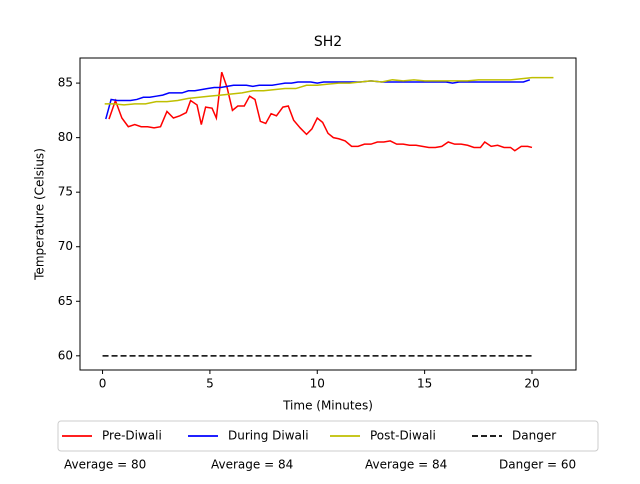 This screenshot has width=640, height=484. What do you see at coordinates (103, 384) in the screenshot?
I see `x-tick-label: 0` at bounding box center [103, 384].